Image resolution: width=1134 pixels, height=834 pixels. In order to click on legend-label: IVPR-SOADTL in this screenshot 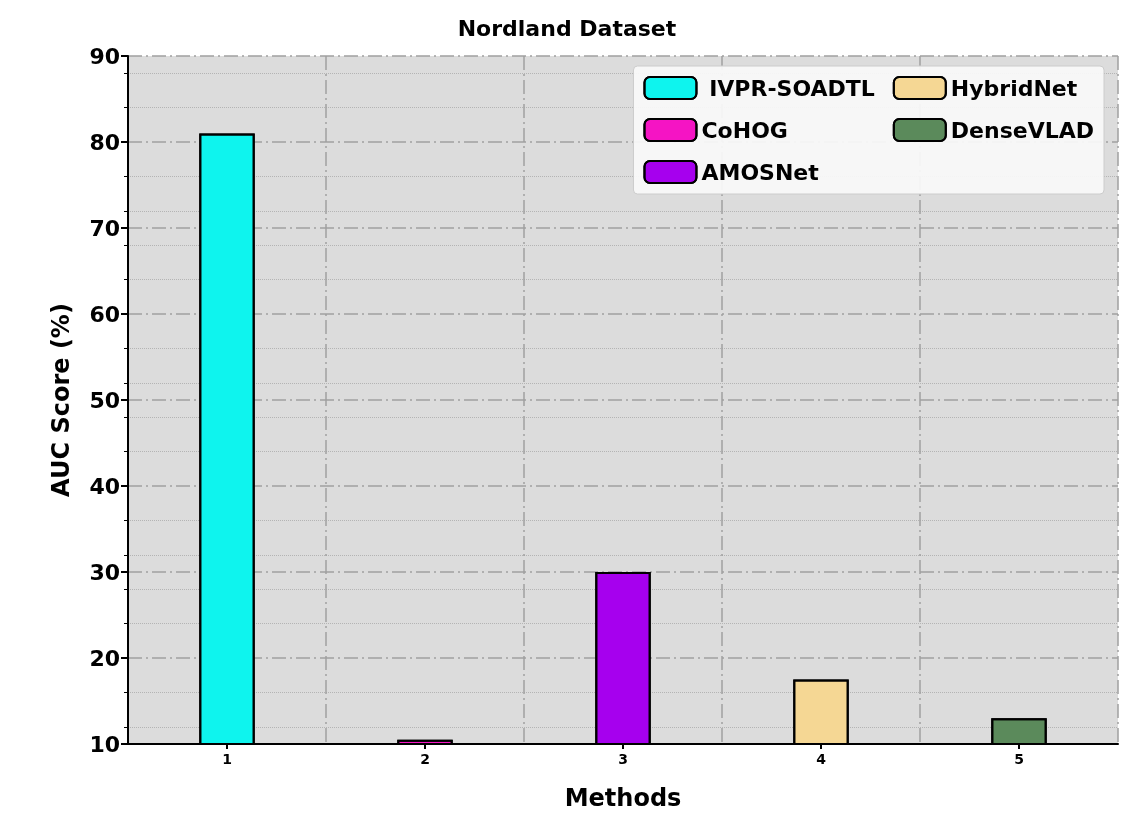, I will do `click(788, 88)`.